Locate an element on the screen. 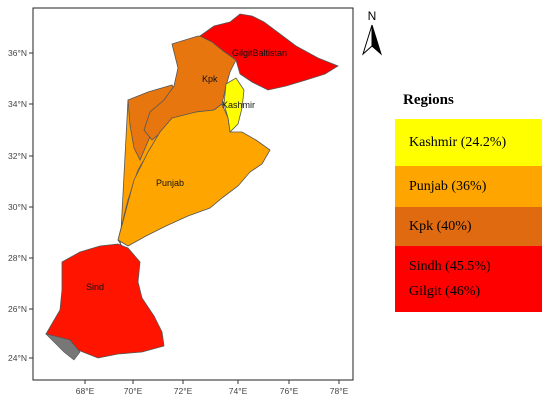 The height and width of the screenshot is (405, 550). y-tick-label: 28°N is located at coordinates (17, 258).